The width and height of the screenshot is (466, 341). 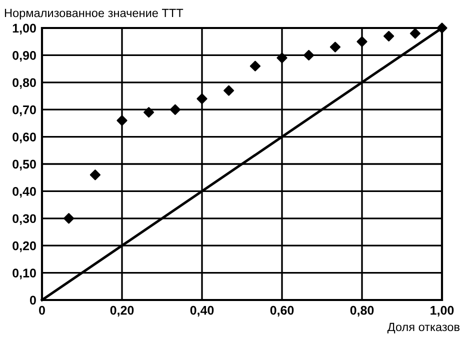 I want to click on y-tick-label: 0,40, so click(x=24, y=192).